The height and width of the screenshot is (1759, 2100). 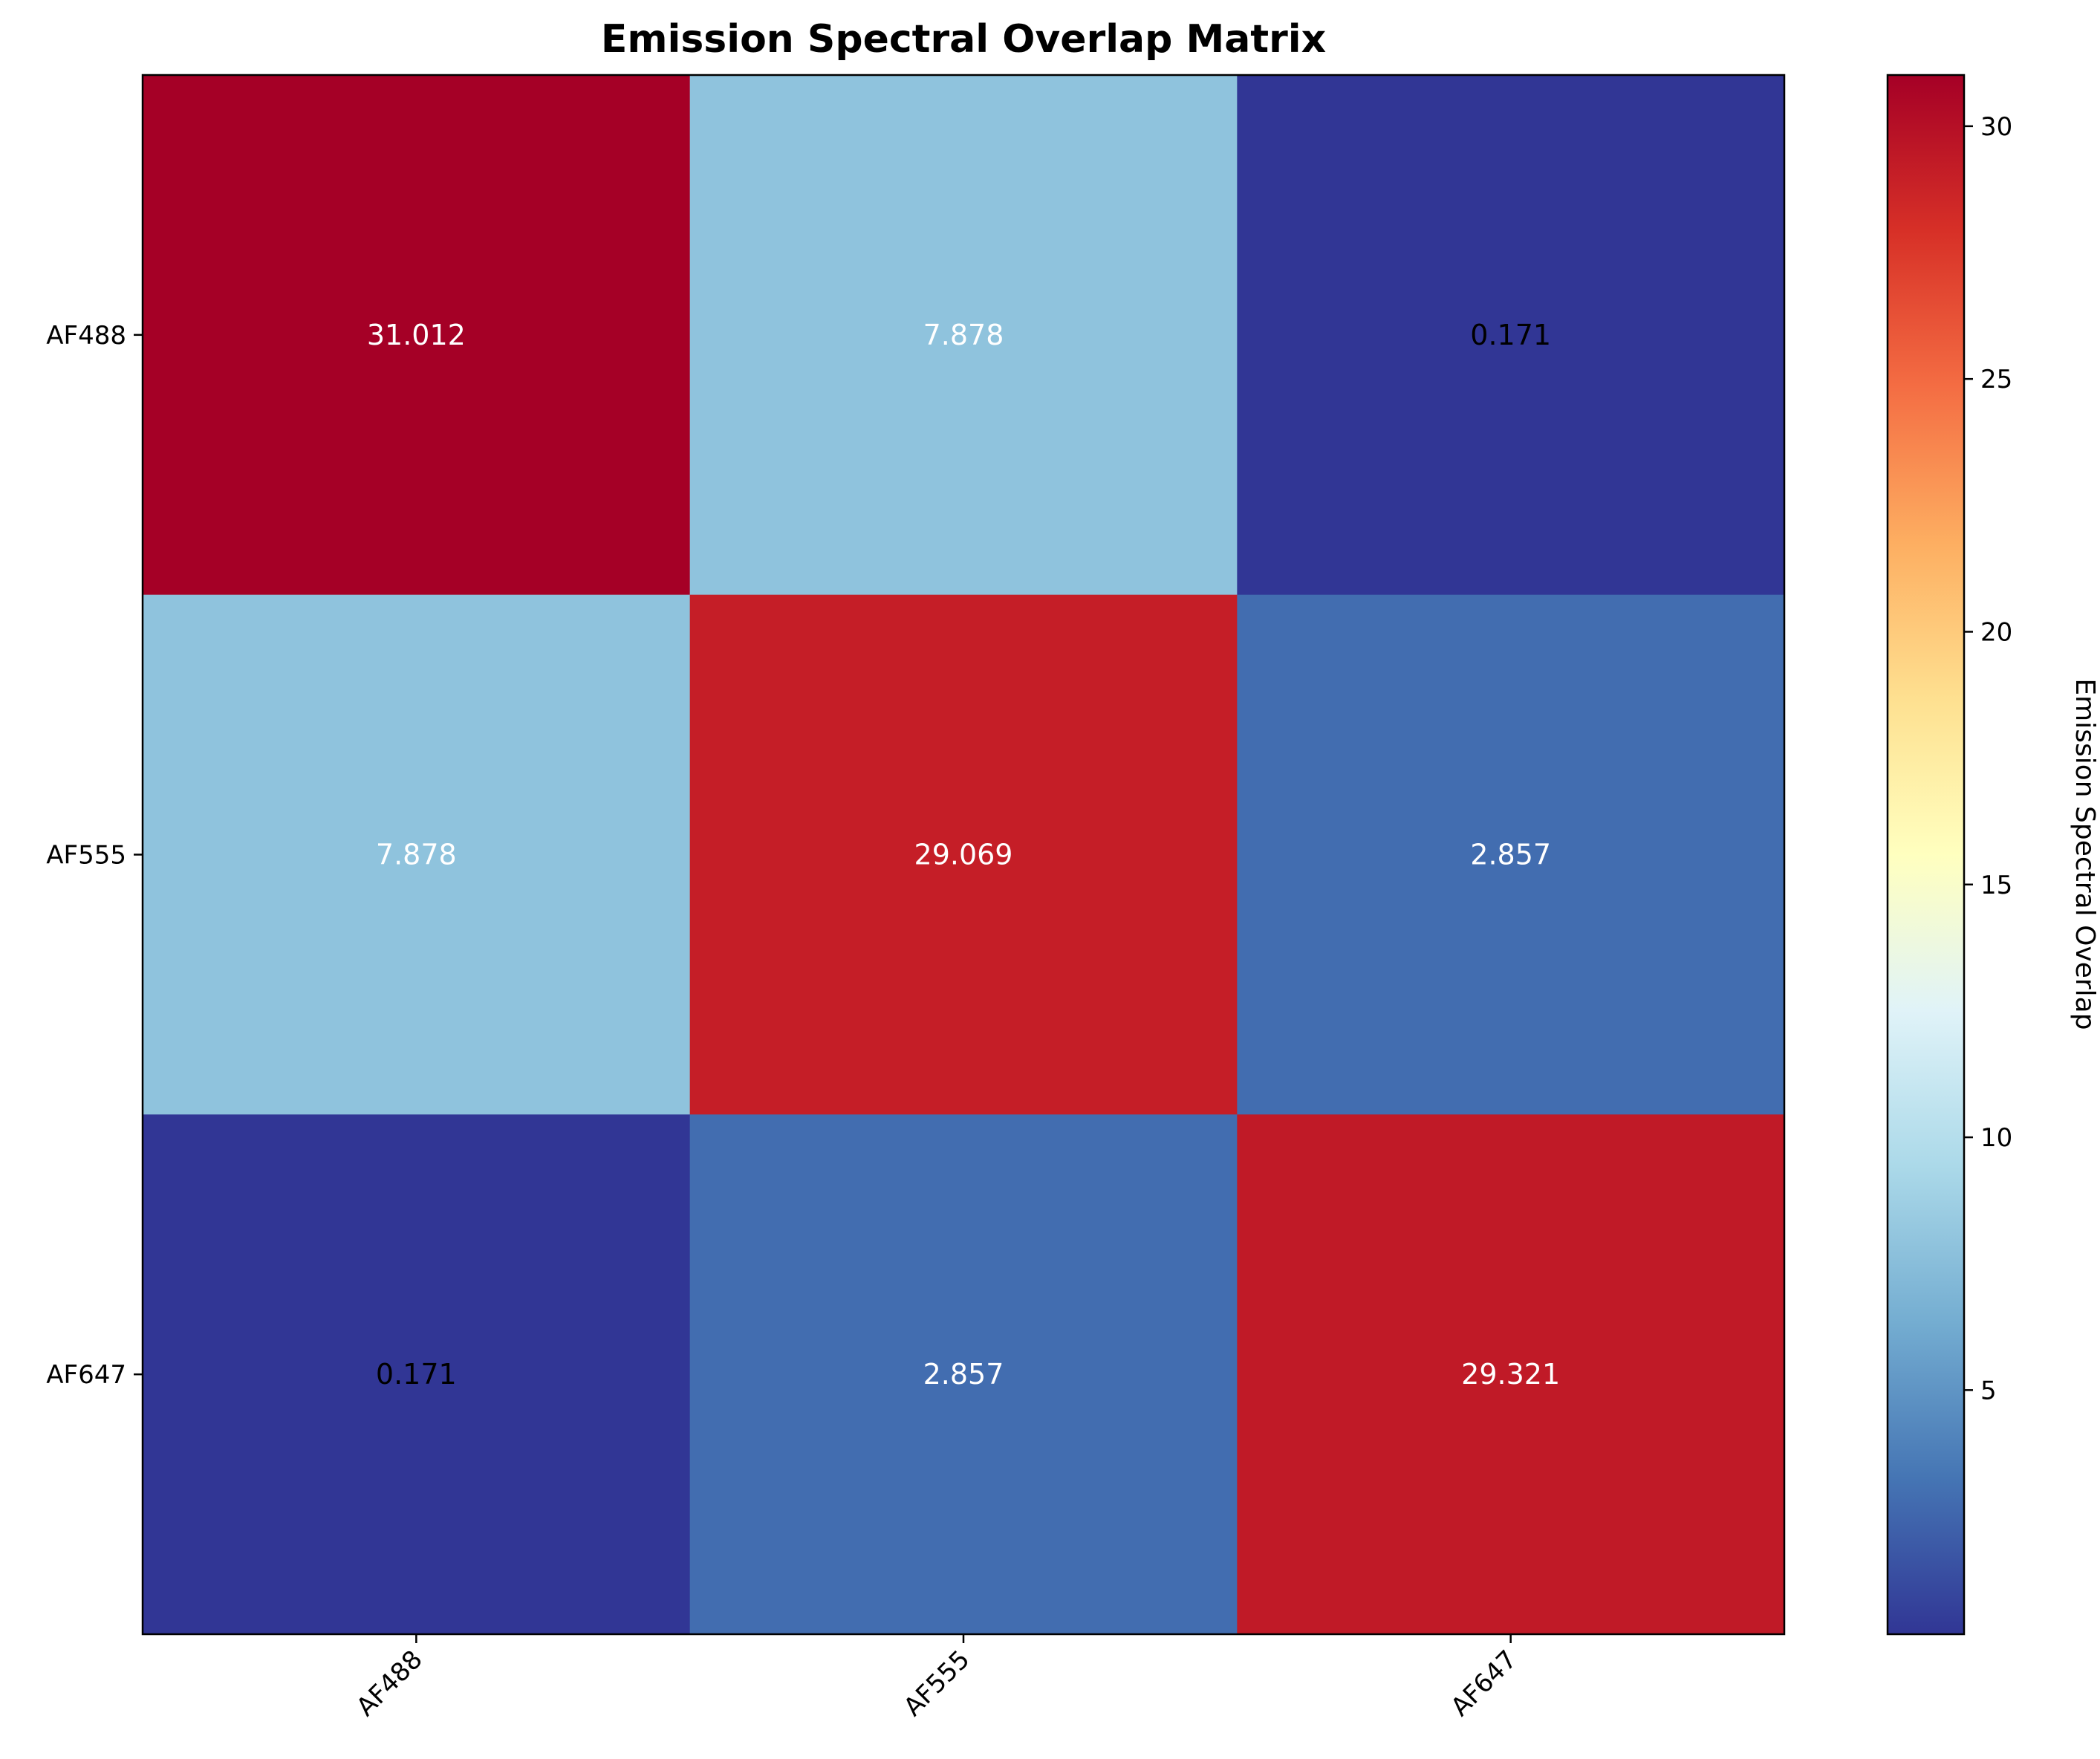 I want to click on cell-value-label: 29.321, so click(x=1510, y=1374).